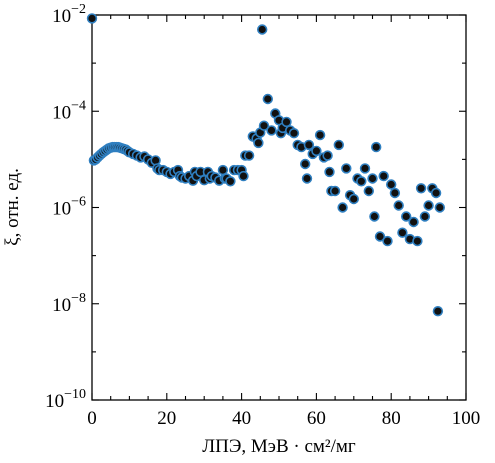 The image size is (495, 463). Describe the element at coordinates (69, 14) in the screenshot. I see `y-tick-label: 10⁻²` at that location.